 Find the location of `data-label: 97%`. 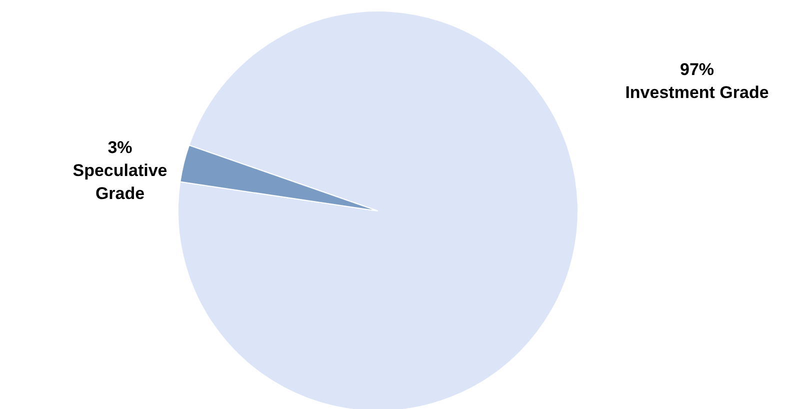

data-label: 97% is located at coordinates (697, 69).